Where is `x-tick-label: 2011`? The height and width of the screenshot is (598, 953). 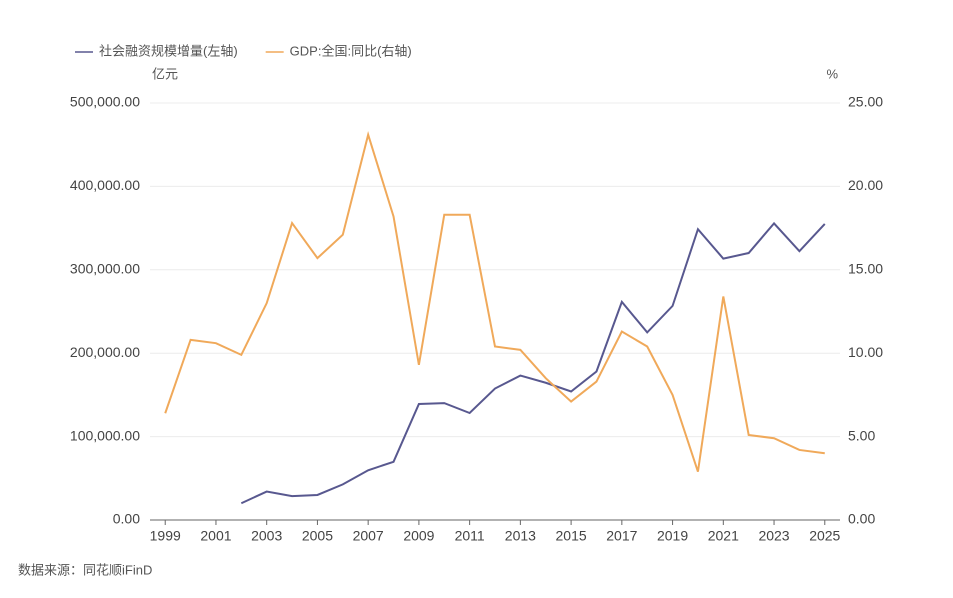
x-tick-label: 2011 is located at coordinates (470, 536).